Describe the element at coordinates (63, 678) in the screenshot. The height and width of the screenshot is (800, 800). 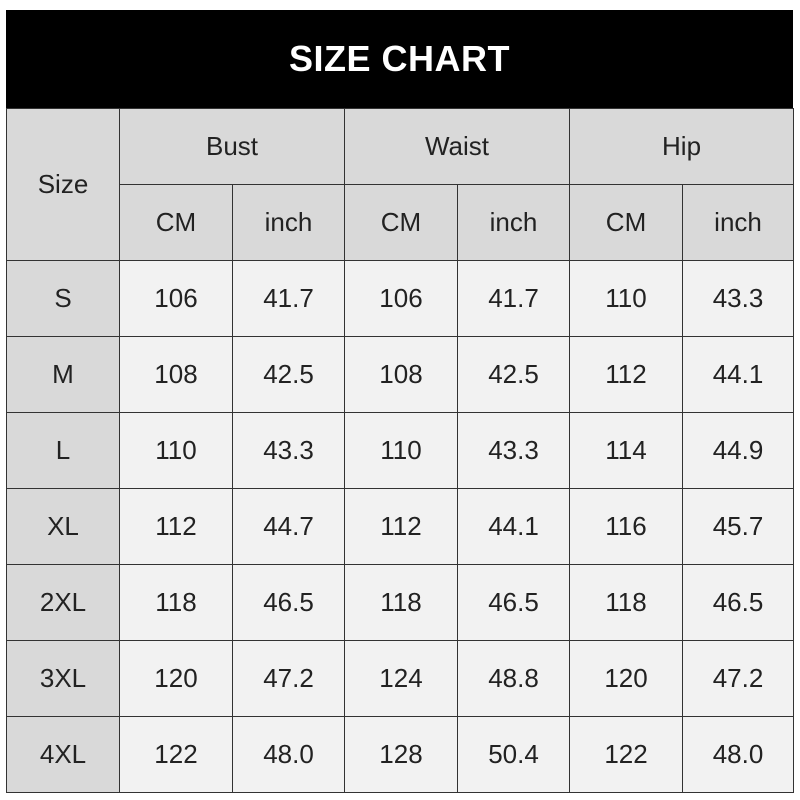
I see `size-cell: 3XL` at that location.